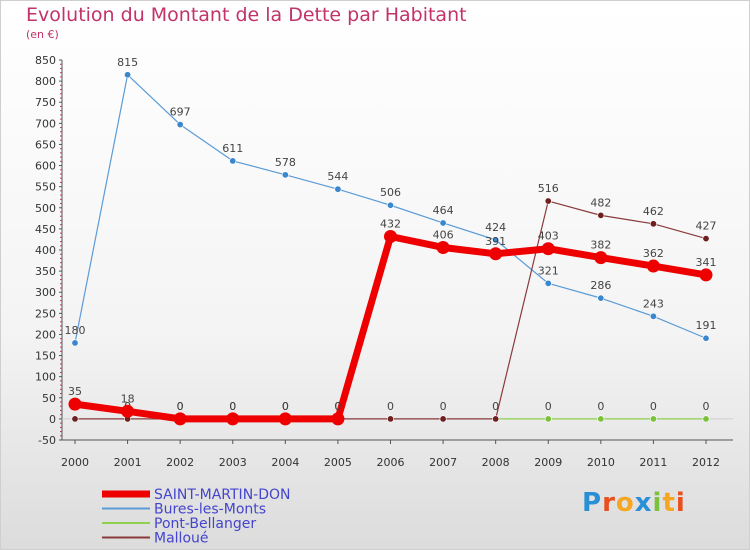 Image resolution: width=750 pixels, height=550 pixels. Describe the element at coordinates (625, 503) in the screenshot. I see `logo-letter: o` at that location.